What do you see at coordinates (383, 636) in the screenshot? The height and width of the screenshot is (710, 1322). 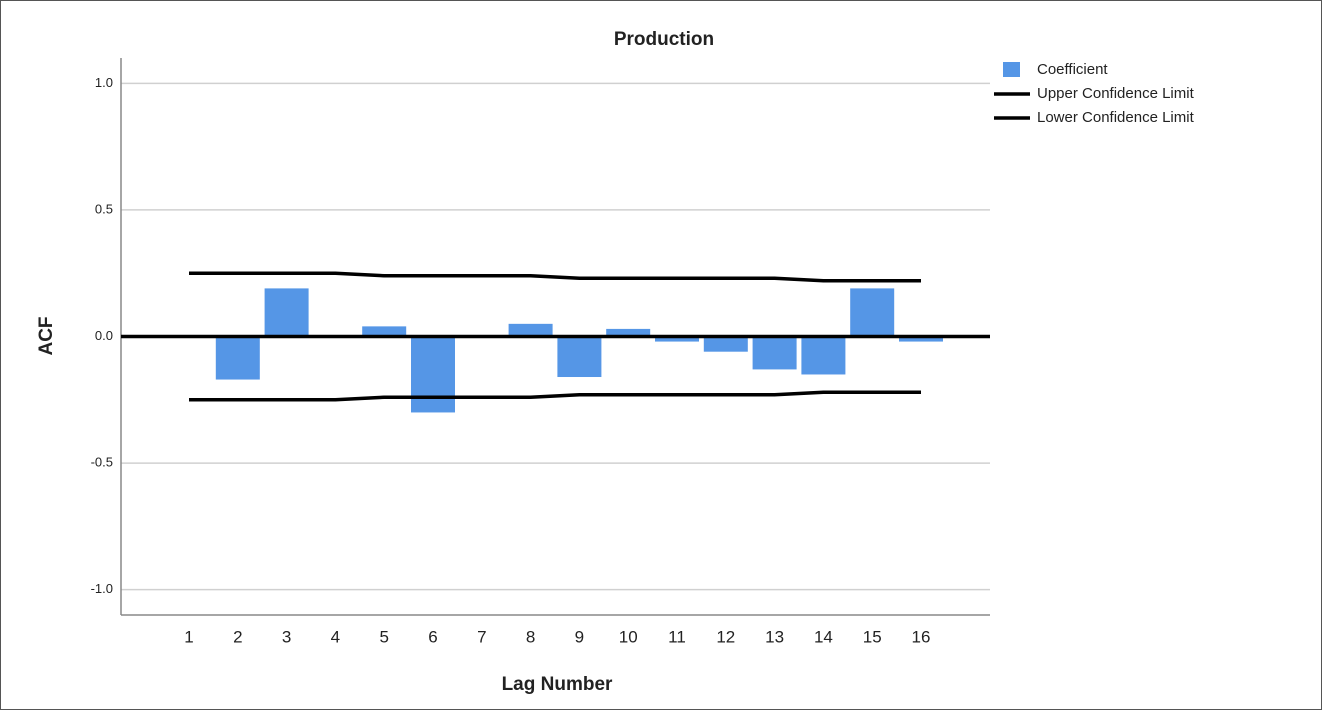 I see `x-tick-label: 5` at bounding box center [383, 636].